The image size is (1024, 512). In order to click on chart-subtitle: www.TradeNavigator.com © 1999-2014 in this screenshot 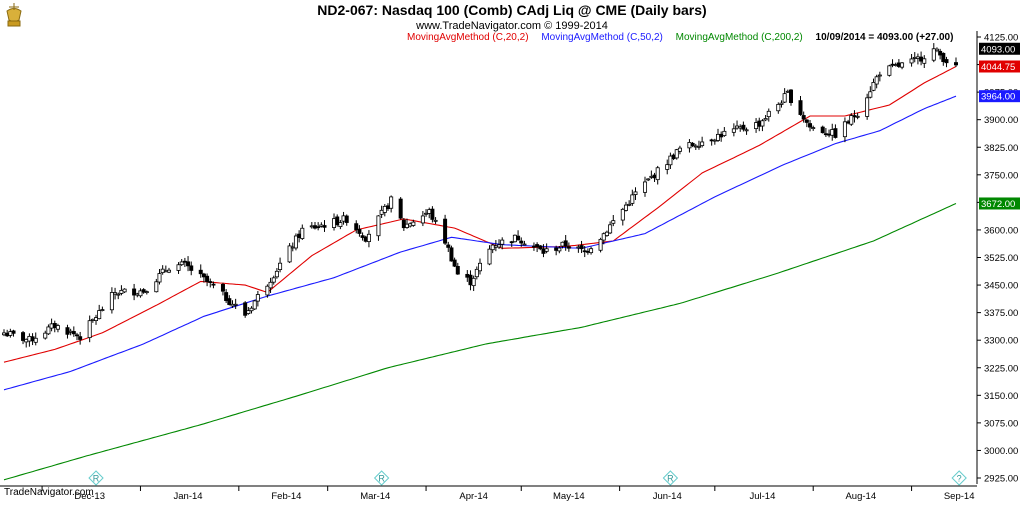, I will do `click(512, 26)`.